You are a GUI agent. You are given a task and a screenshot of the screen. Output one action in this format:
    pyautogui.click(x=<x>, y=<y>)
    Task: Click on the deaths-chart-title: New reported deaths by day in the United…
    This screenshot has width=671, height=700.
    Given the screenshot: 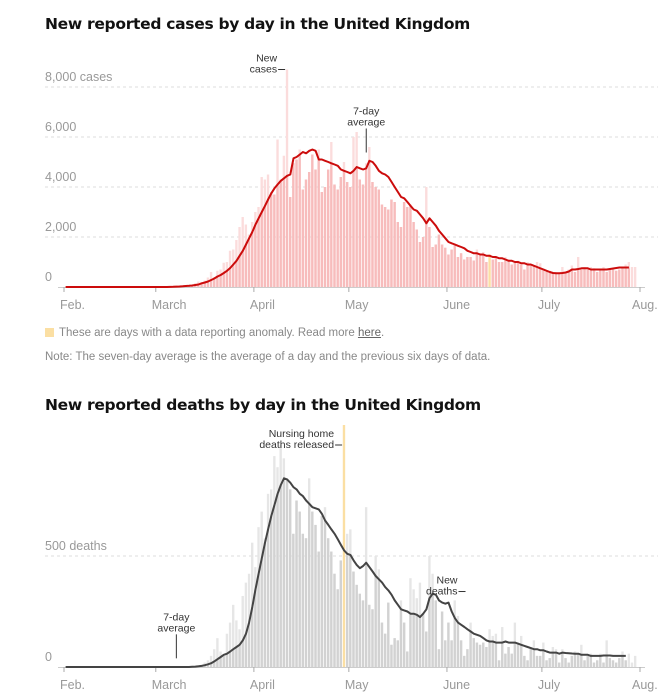 What is the action you would take?
    pyautogui.click(x=263, y=405)
    